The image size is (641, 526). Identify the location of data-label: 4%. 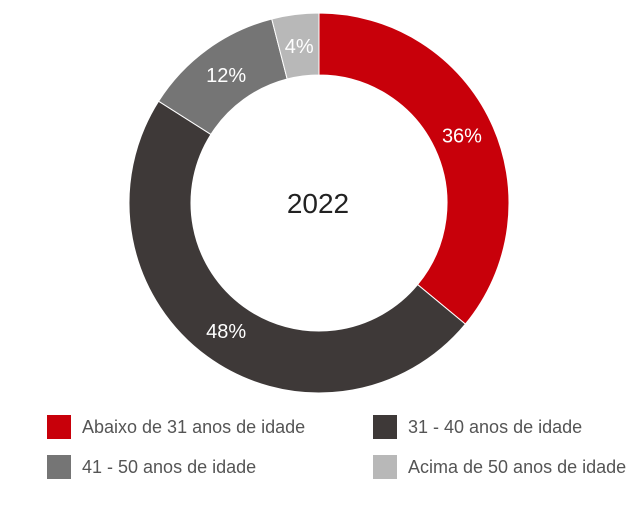
(299, 47).